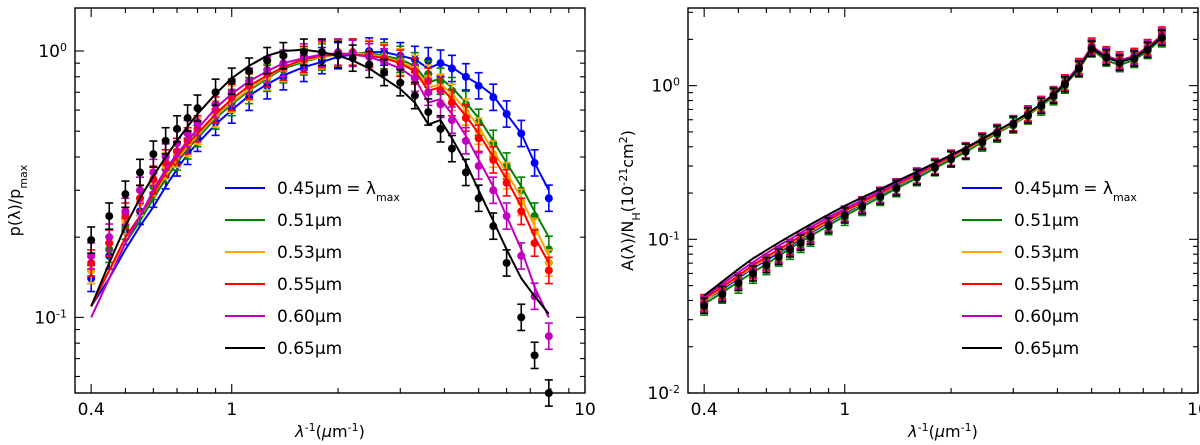 This screenshot has height=445, width=1200. I want to click on legend-label: 0.65μm, so click(1046, 349).